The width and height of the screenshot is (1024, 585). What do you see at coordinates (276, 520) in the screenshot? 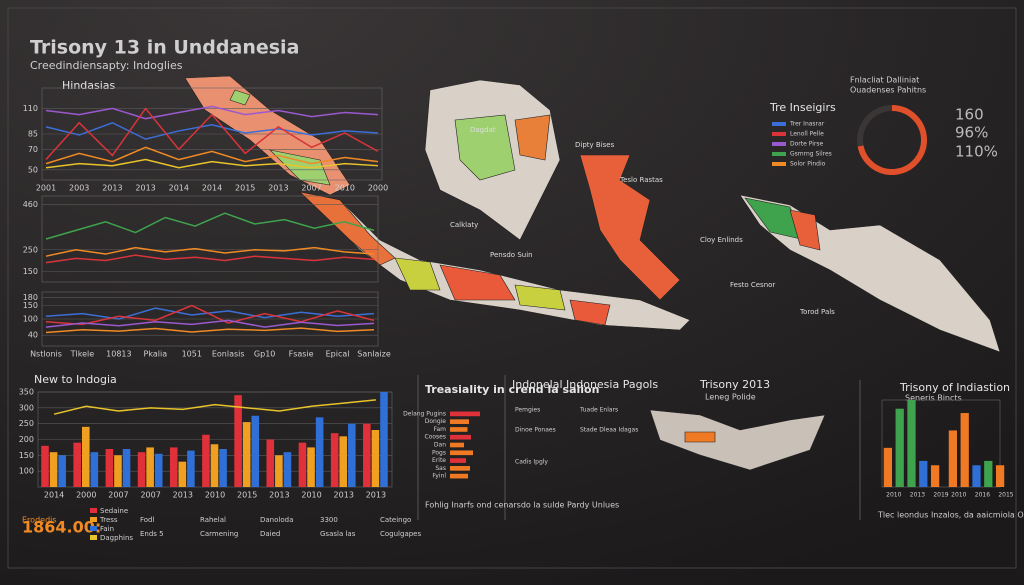
I see `footer-label: Danoloda` at bounding box center [276, 520].